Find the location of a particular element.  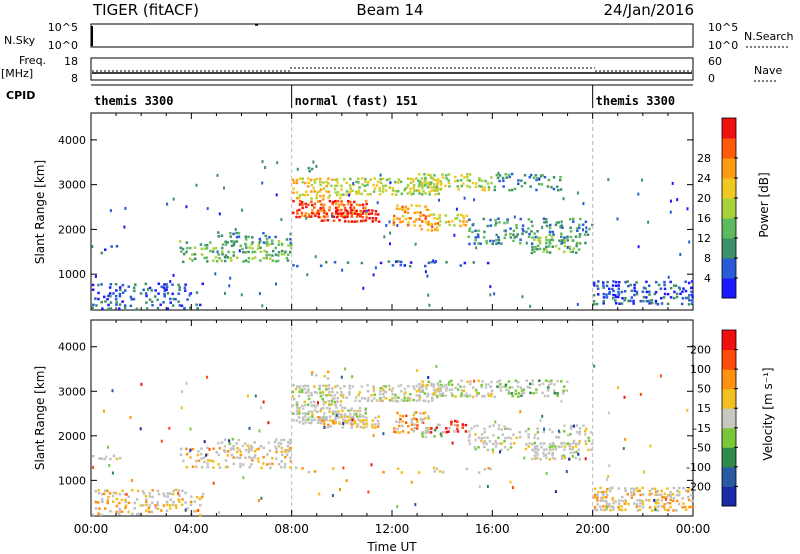

colorbar-tick-label: 200 is located at coordinates (700, 350).